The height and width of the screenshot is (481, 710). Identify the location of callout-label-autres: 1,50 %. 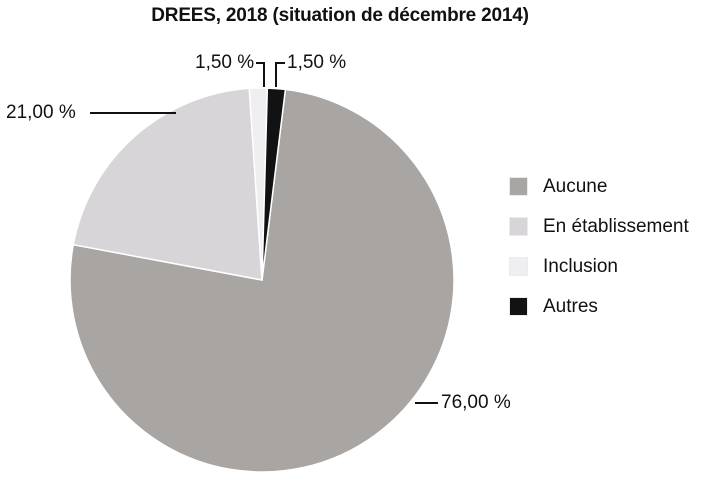
(317, 62).